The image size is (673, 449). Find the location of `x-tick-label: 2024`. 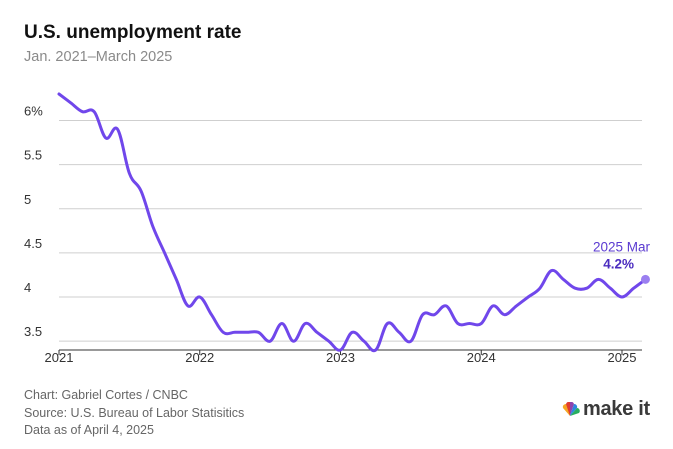

x-tick-label: 2024 is located at coordinates (481, 357).